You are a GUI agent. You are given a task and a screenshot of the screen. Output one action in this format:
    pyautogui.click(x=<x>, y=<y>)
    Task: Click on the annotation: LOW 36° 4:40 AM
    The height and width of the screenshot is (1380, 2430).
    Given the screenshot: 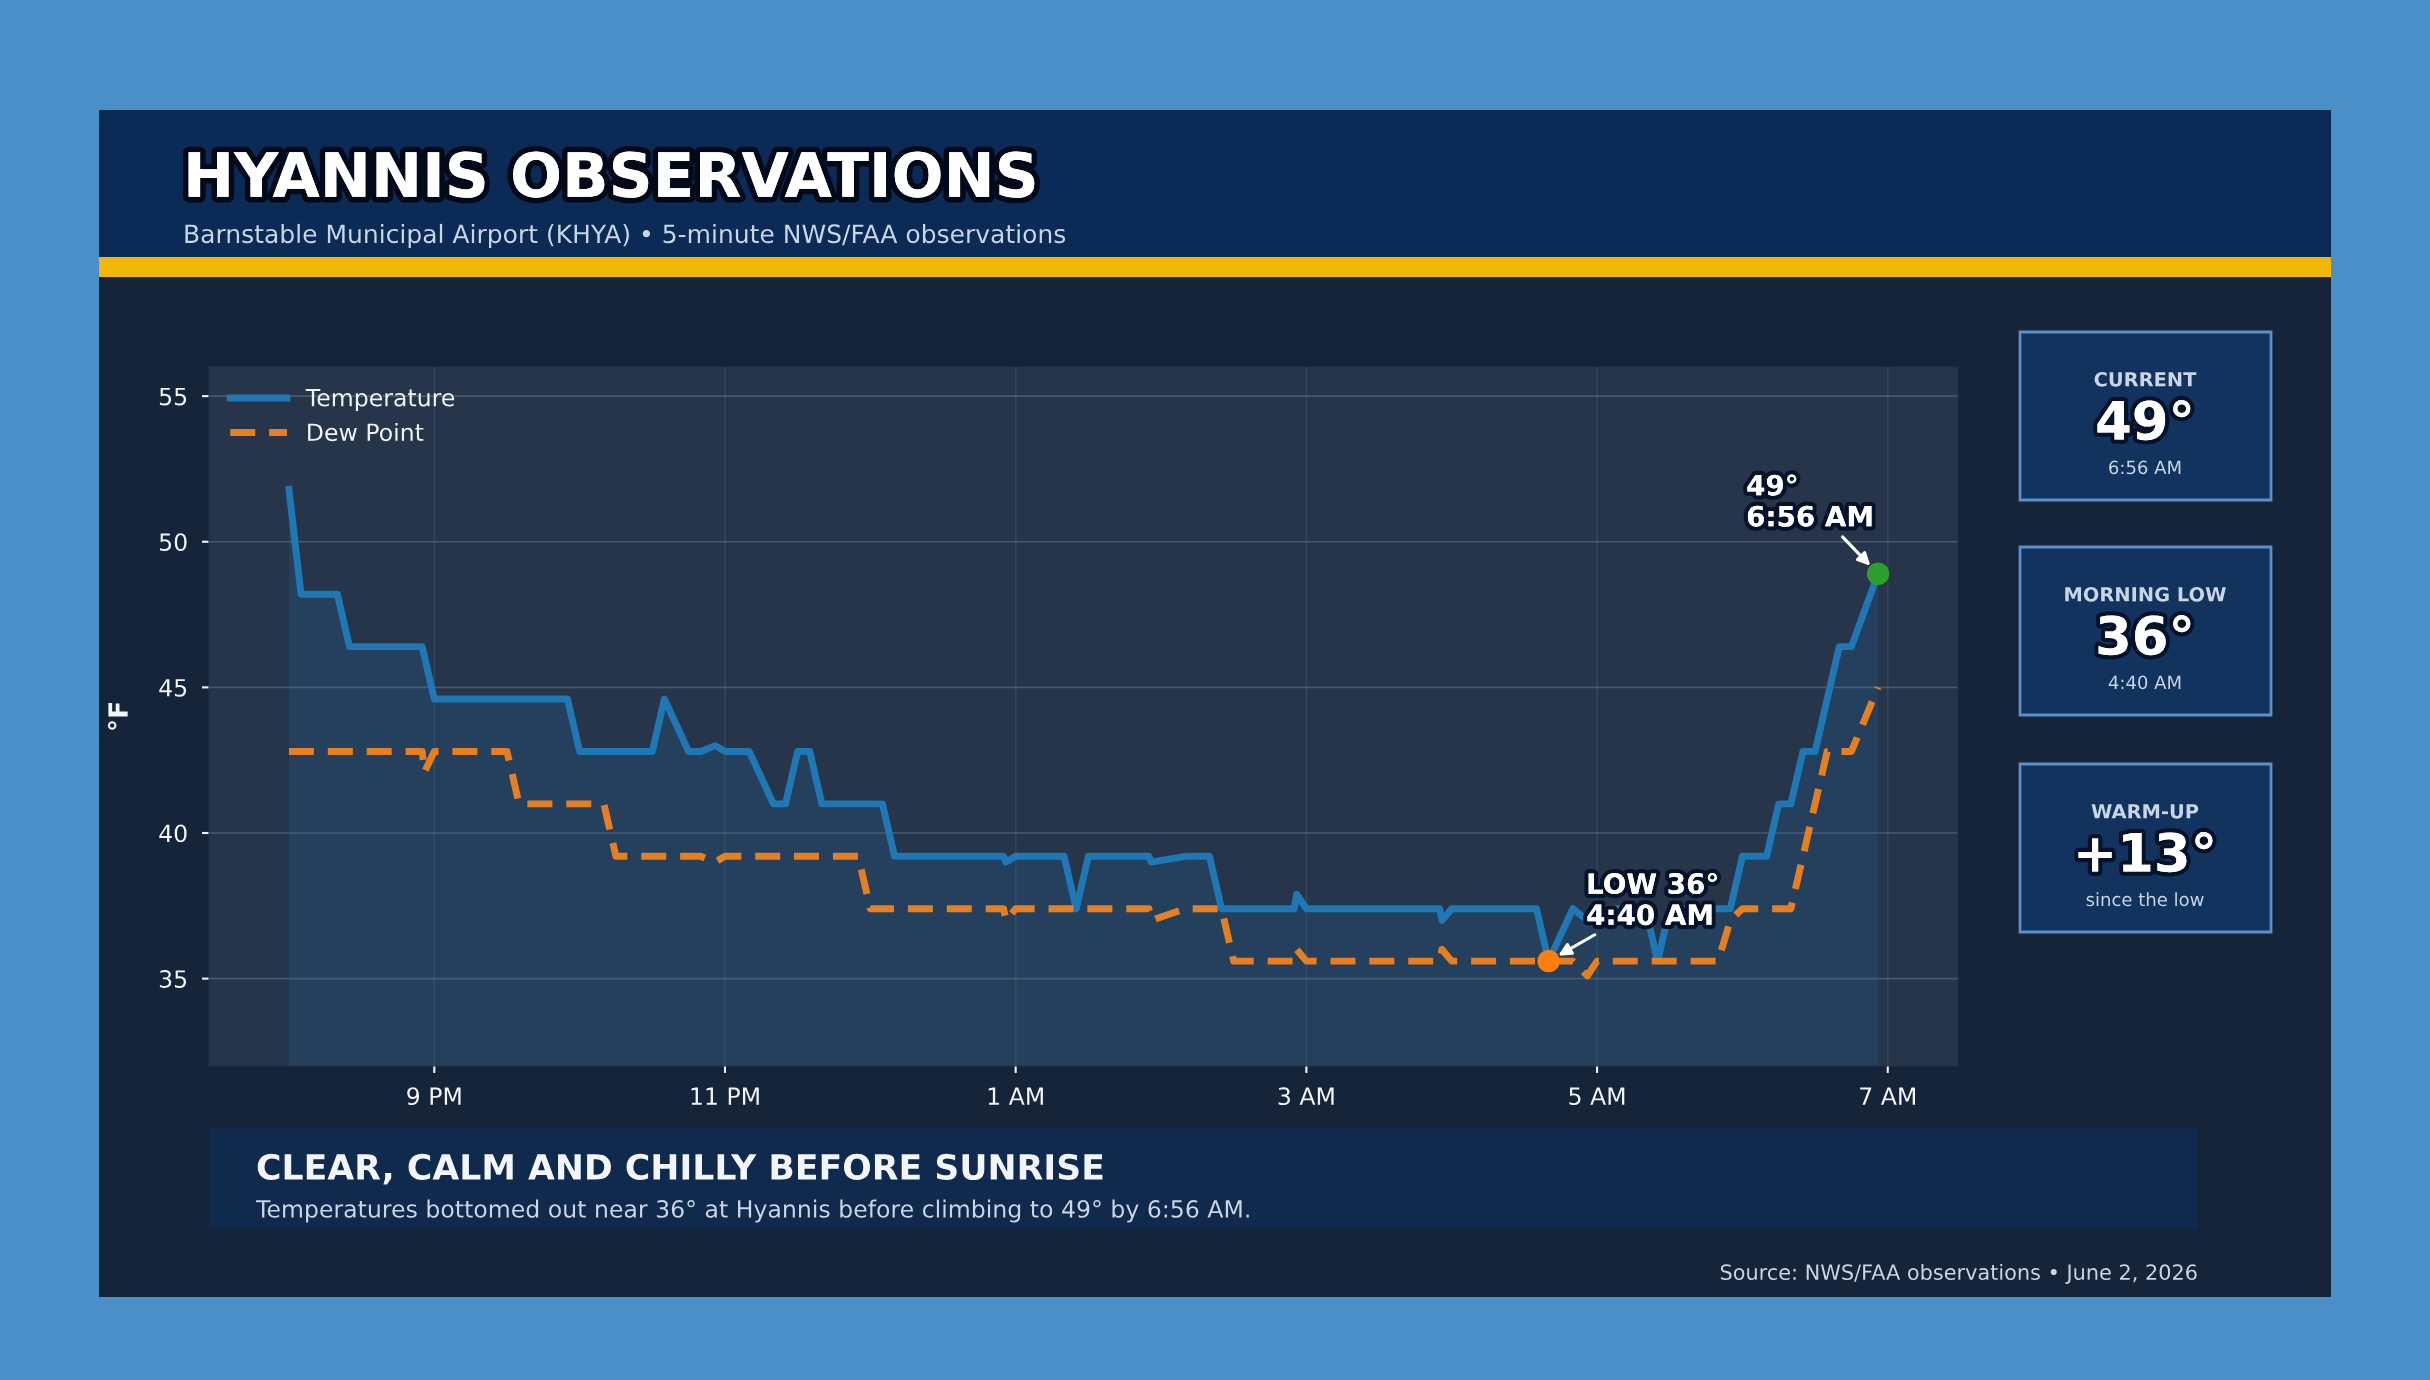 What is the action you would take?
    pyautogui.click(x=1652, y=899)
    